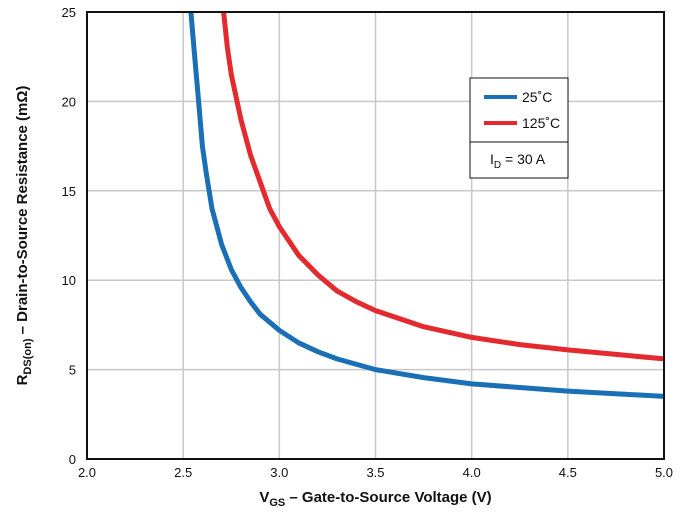  I want to click on x-tick-label: 3.5, so click(375, 472).